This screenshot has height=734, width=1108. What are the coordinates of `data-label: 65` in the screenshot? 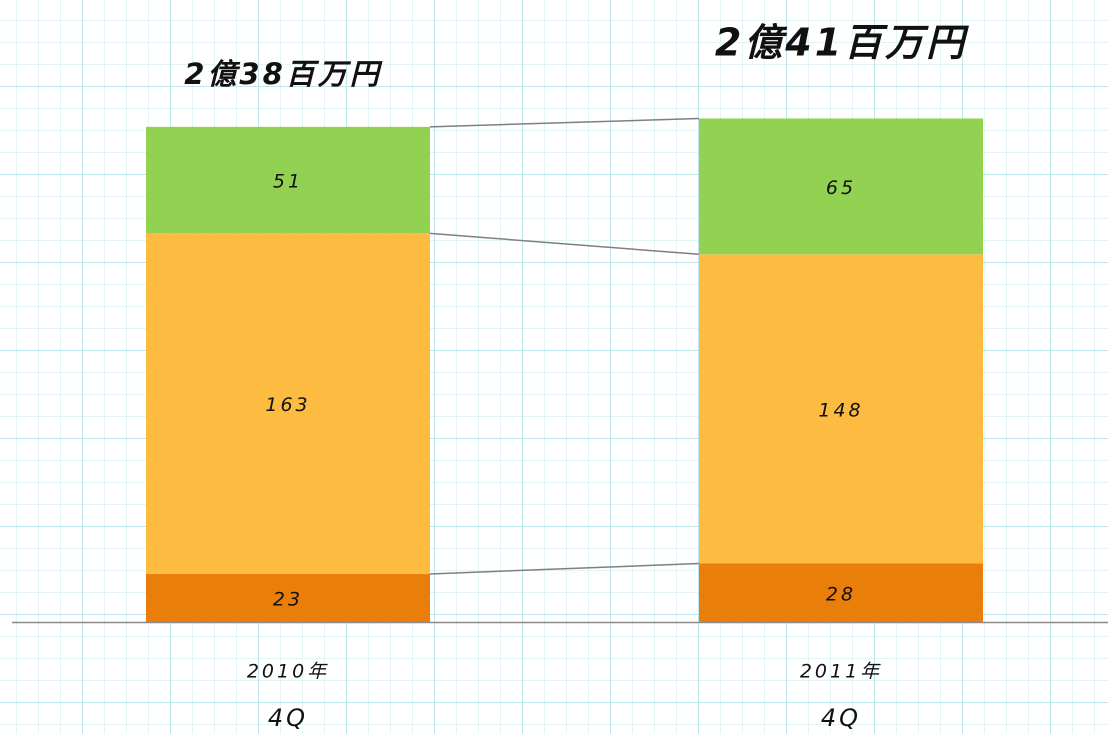 It's located at (841, 188).